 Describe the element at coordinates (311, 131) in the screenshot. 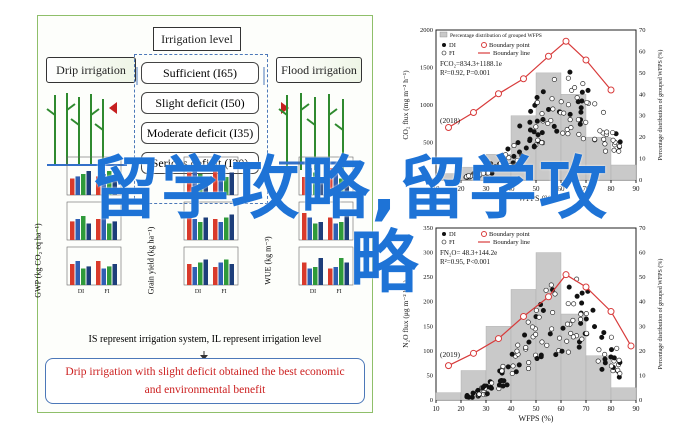

I see `crop-flood-icon` at that location.